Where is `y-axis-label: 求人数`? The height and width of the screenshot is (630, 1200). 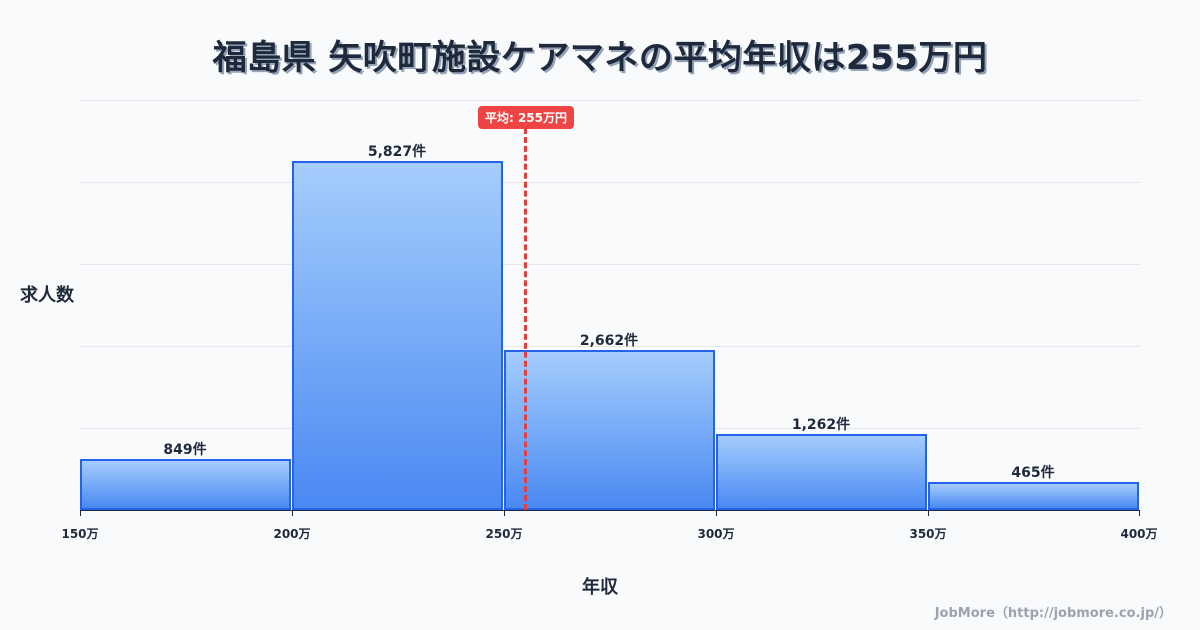 y-axis-label: 求人数 is located at coordinates (47, 295).